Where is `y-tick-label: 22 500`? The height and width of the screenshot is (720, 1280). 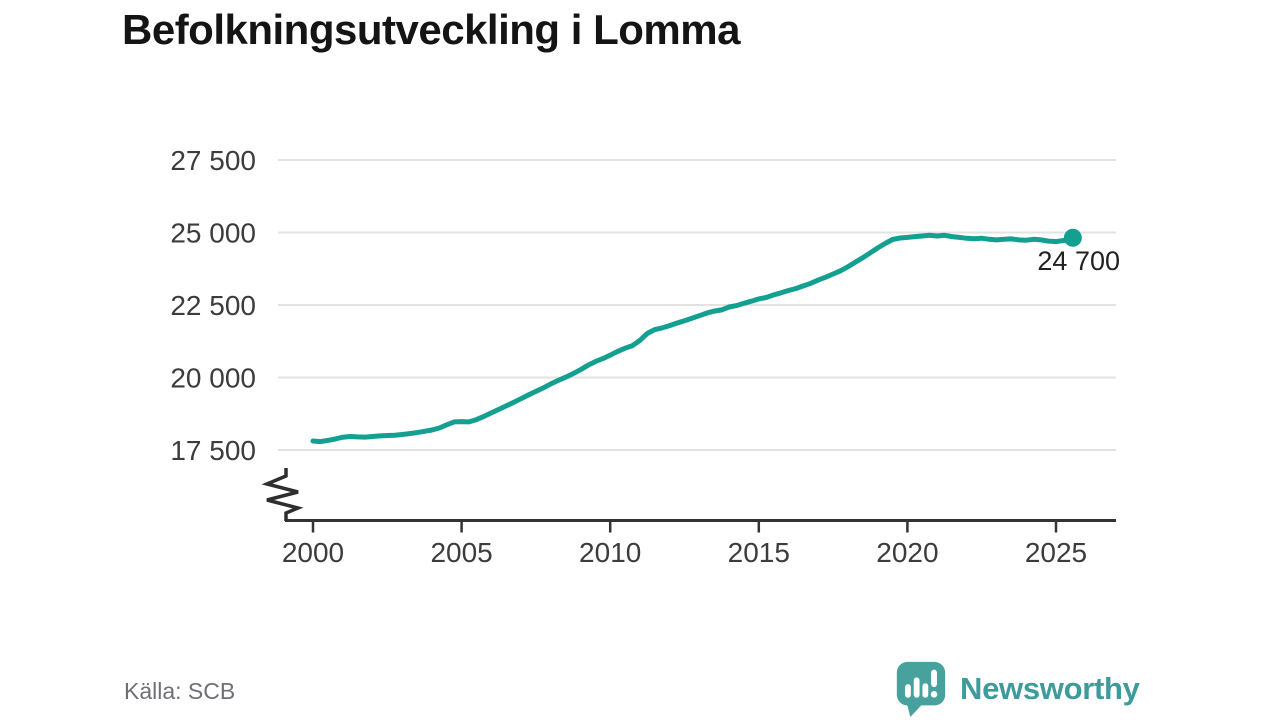 y-tick-label: 22 500 is located at coordinates (213, 305).